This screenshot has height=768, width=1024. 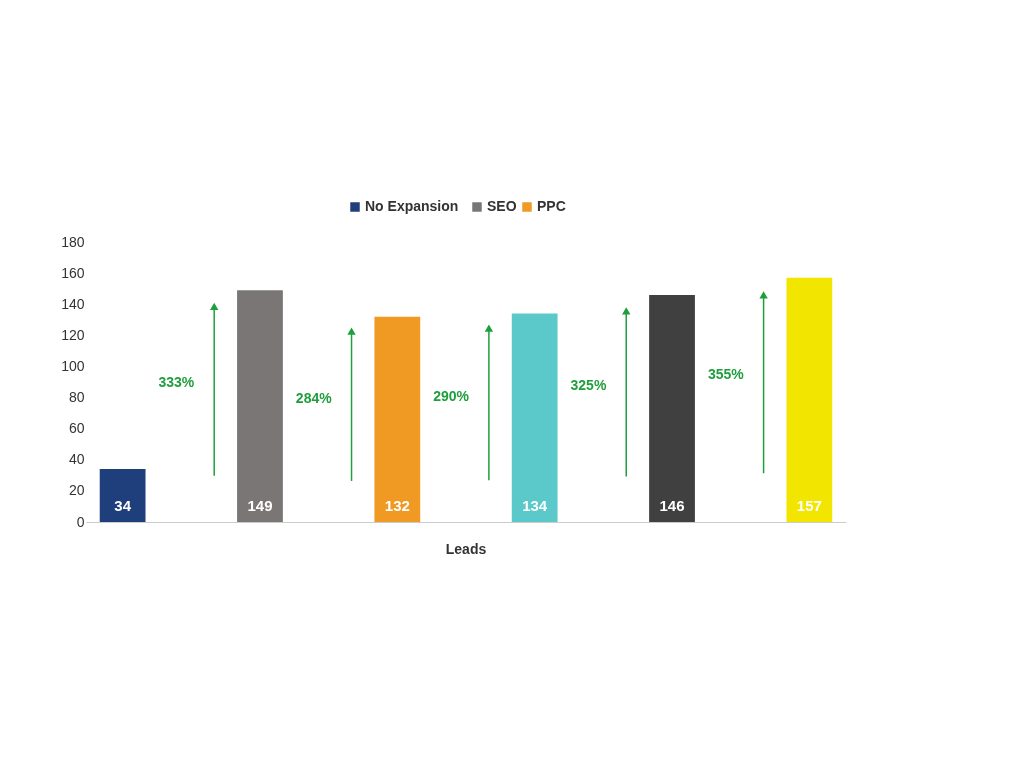 What do you see at coordinates (73, 303) in the screenshot?
I see `y-tick-label: 140` at bounding box center [73, 303].